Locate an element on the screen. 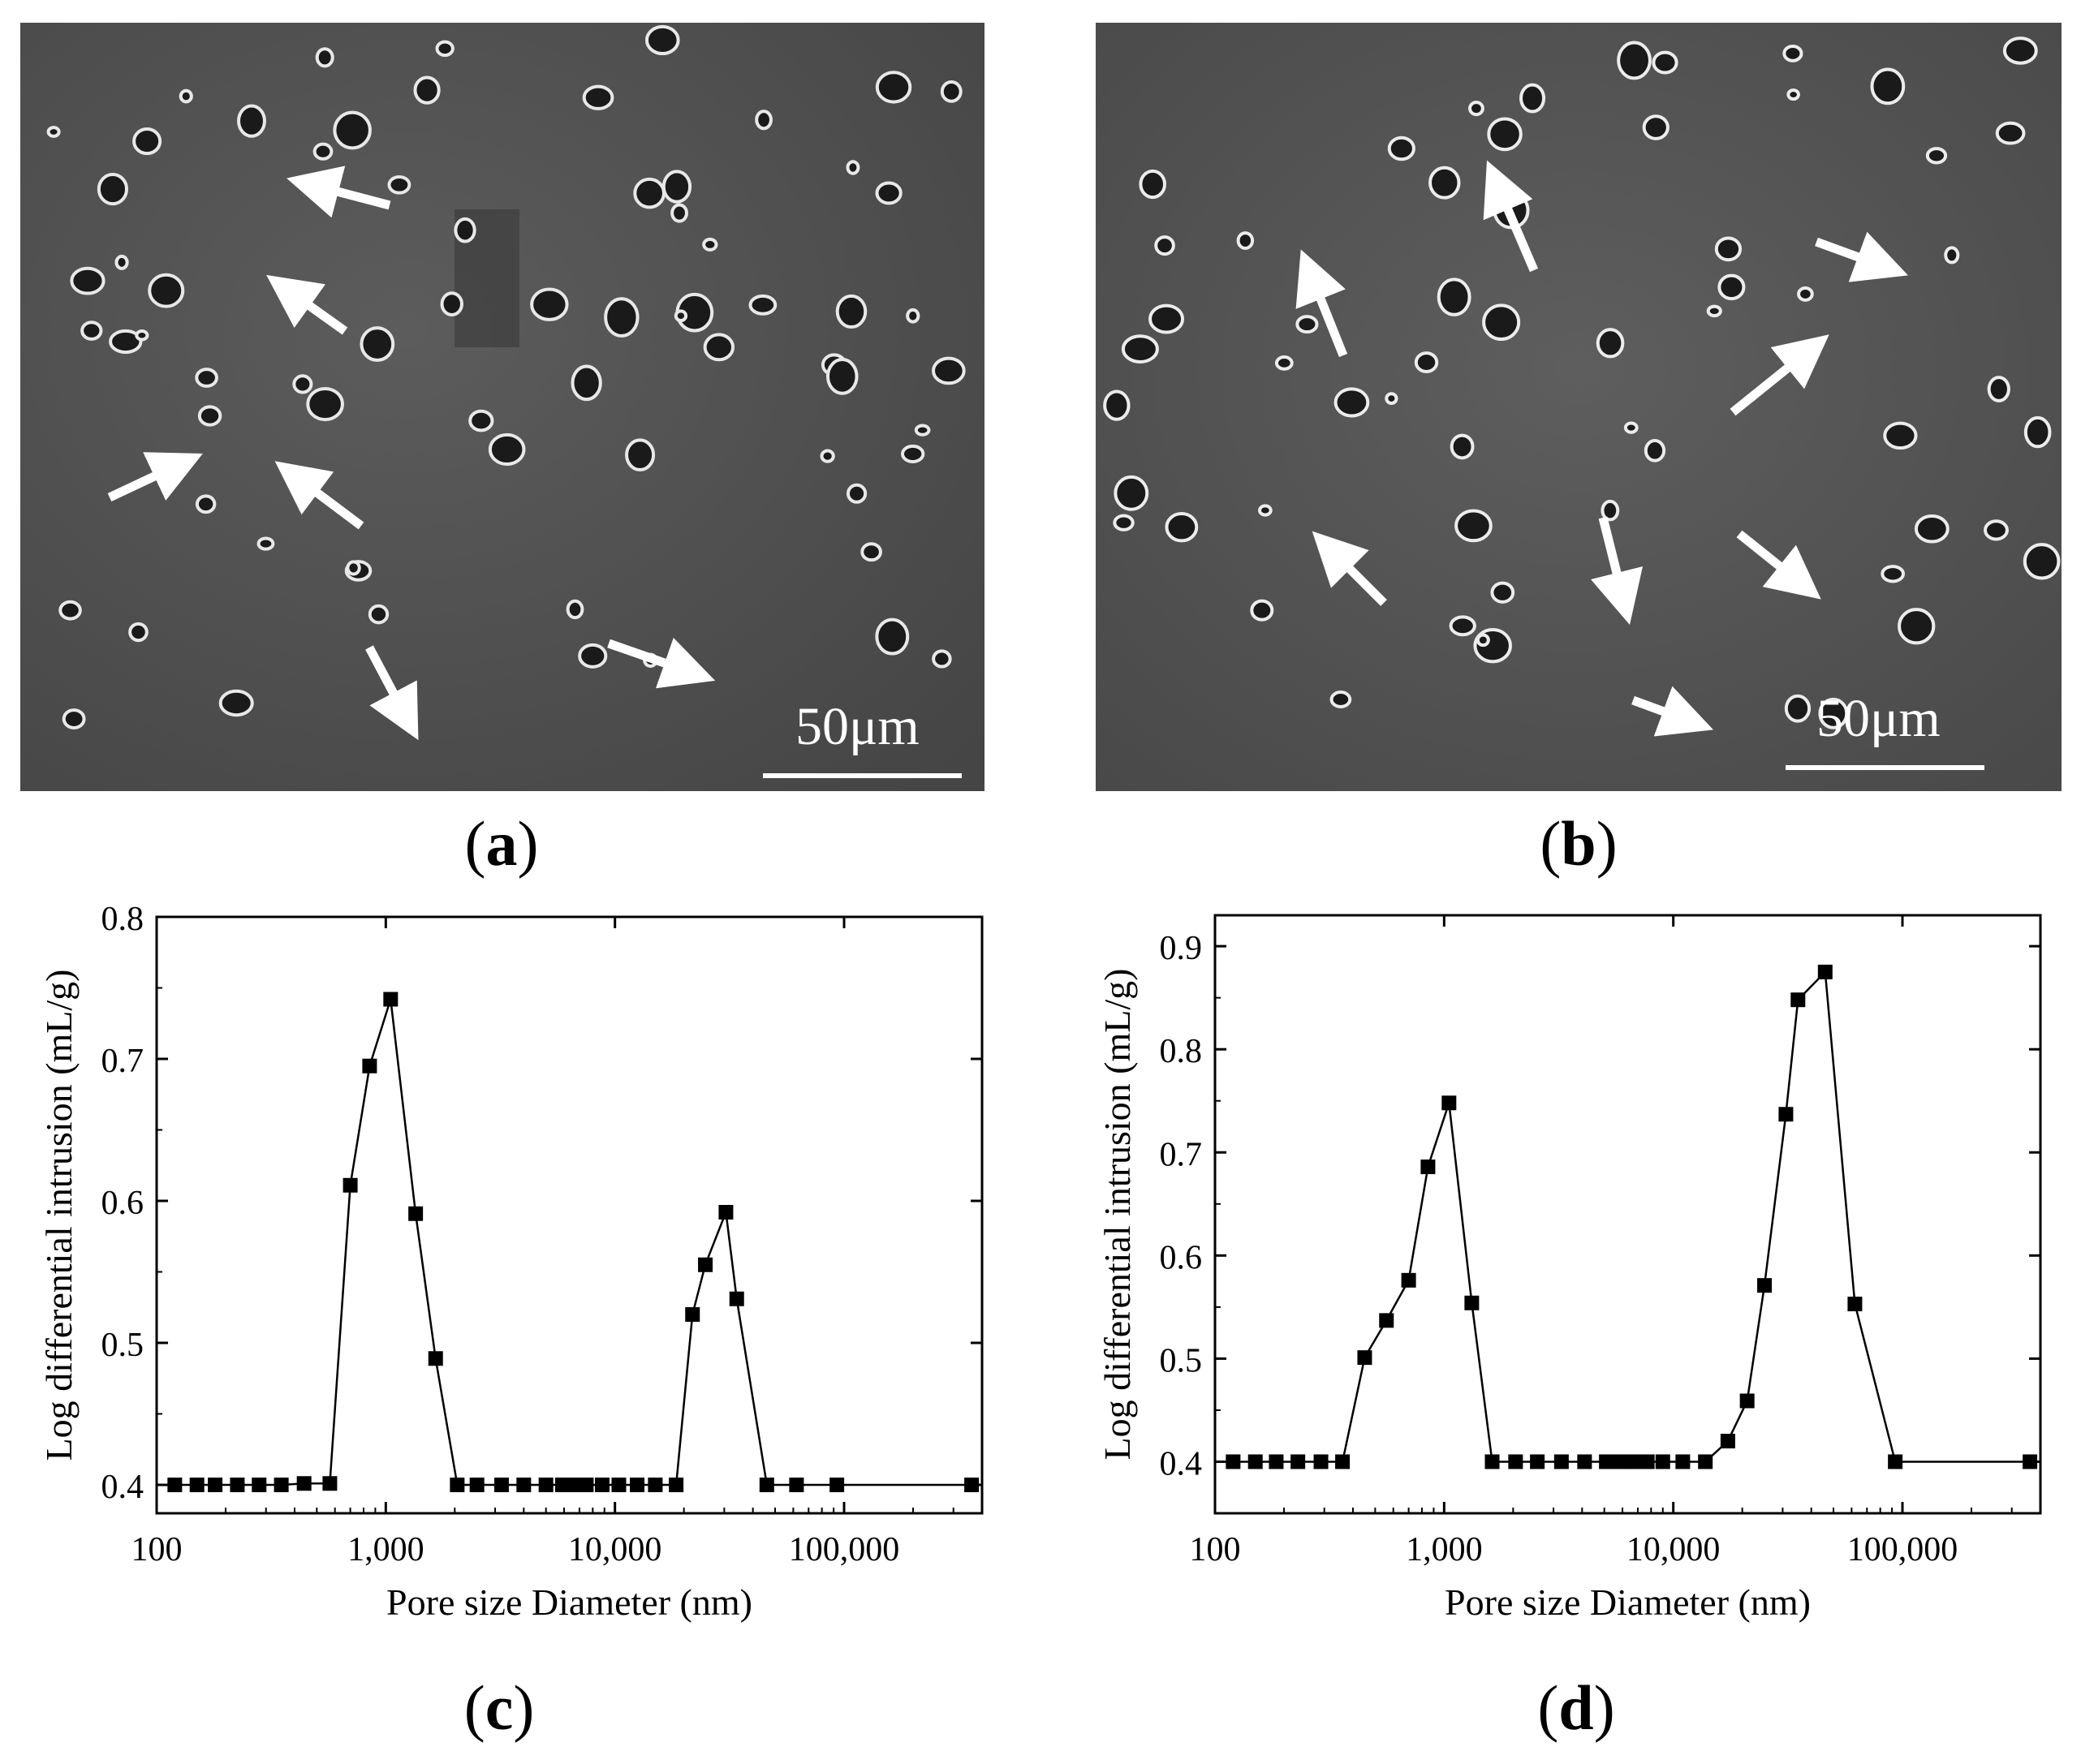  plot-frame is located at coordinates (569, 1215).